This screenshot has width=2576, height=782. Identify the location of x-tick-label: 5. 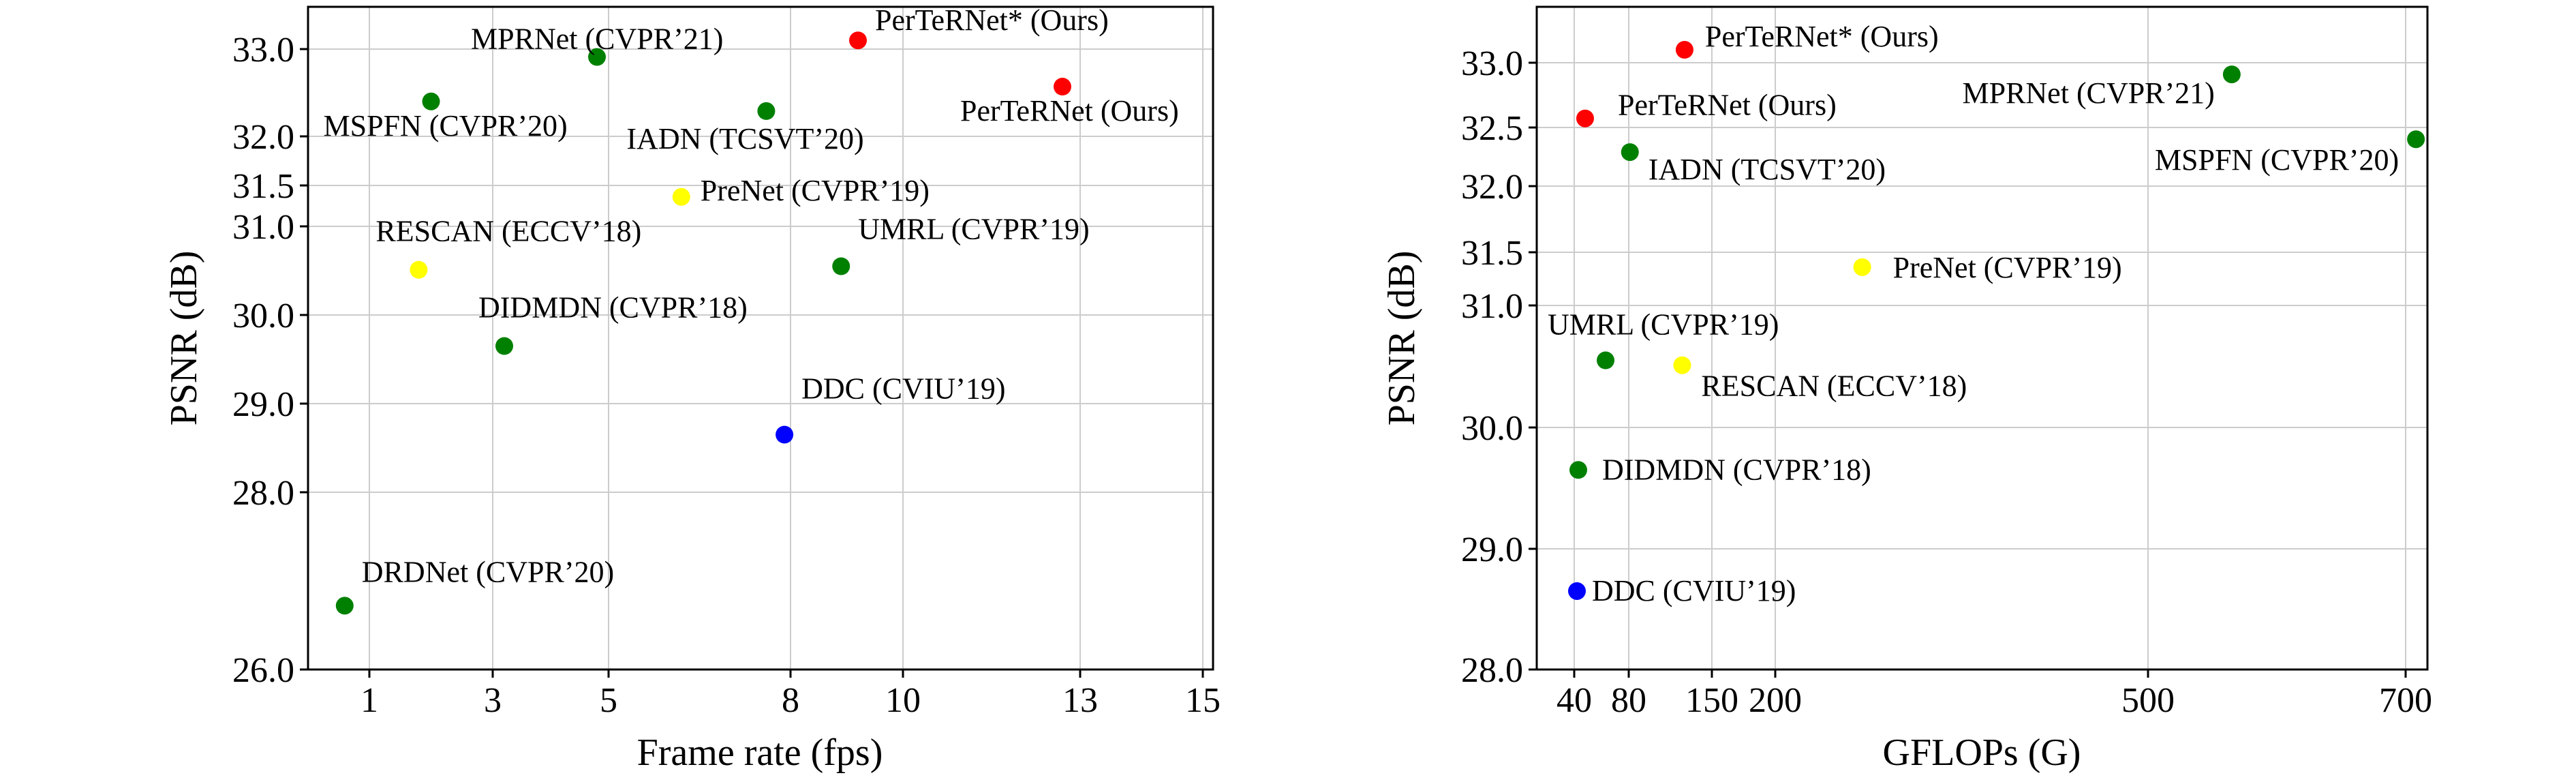
(608, 700).